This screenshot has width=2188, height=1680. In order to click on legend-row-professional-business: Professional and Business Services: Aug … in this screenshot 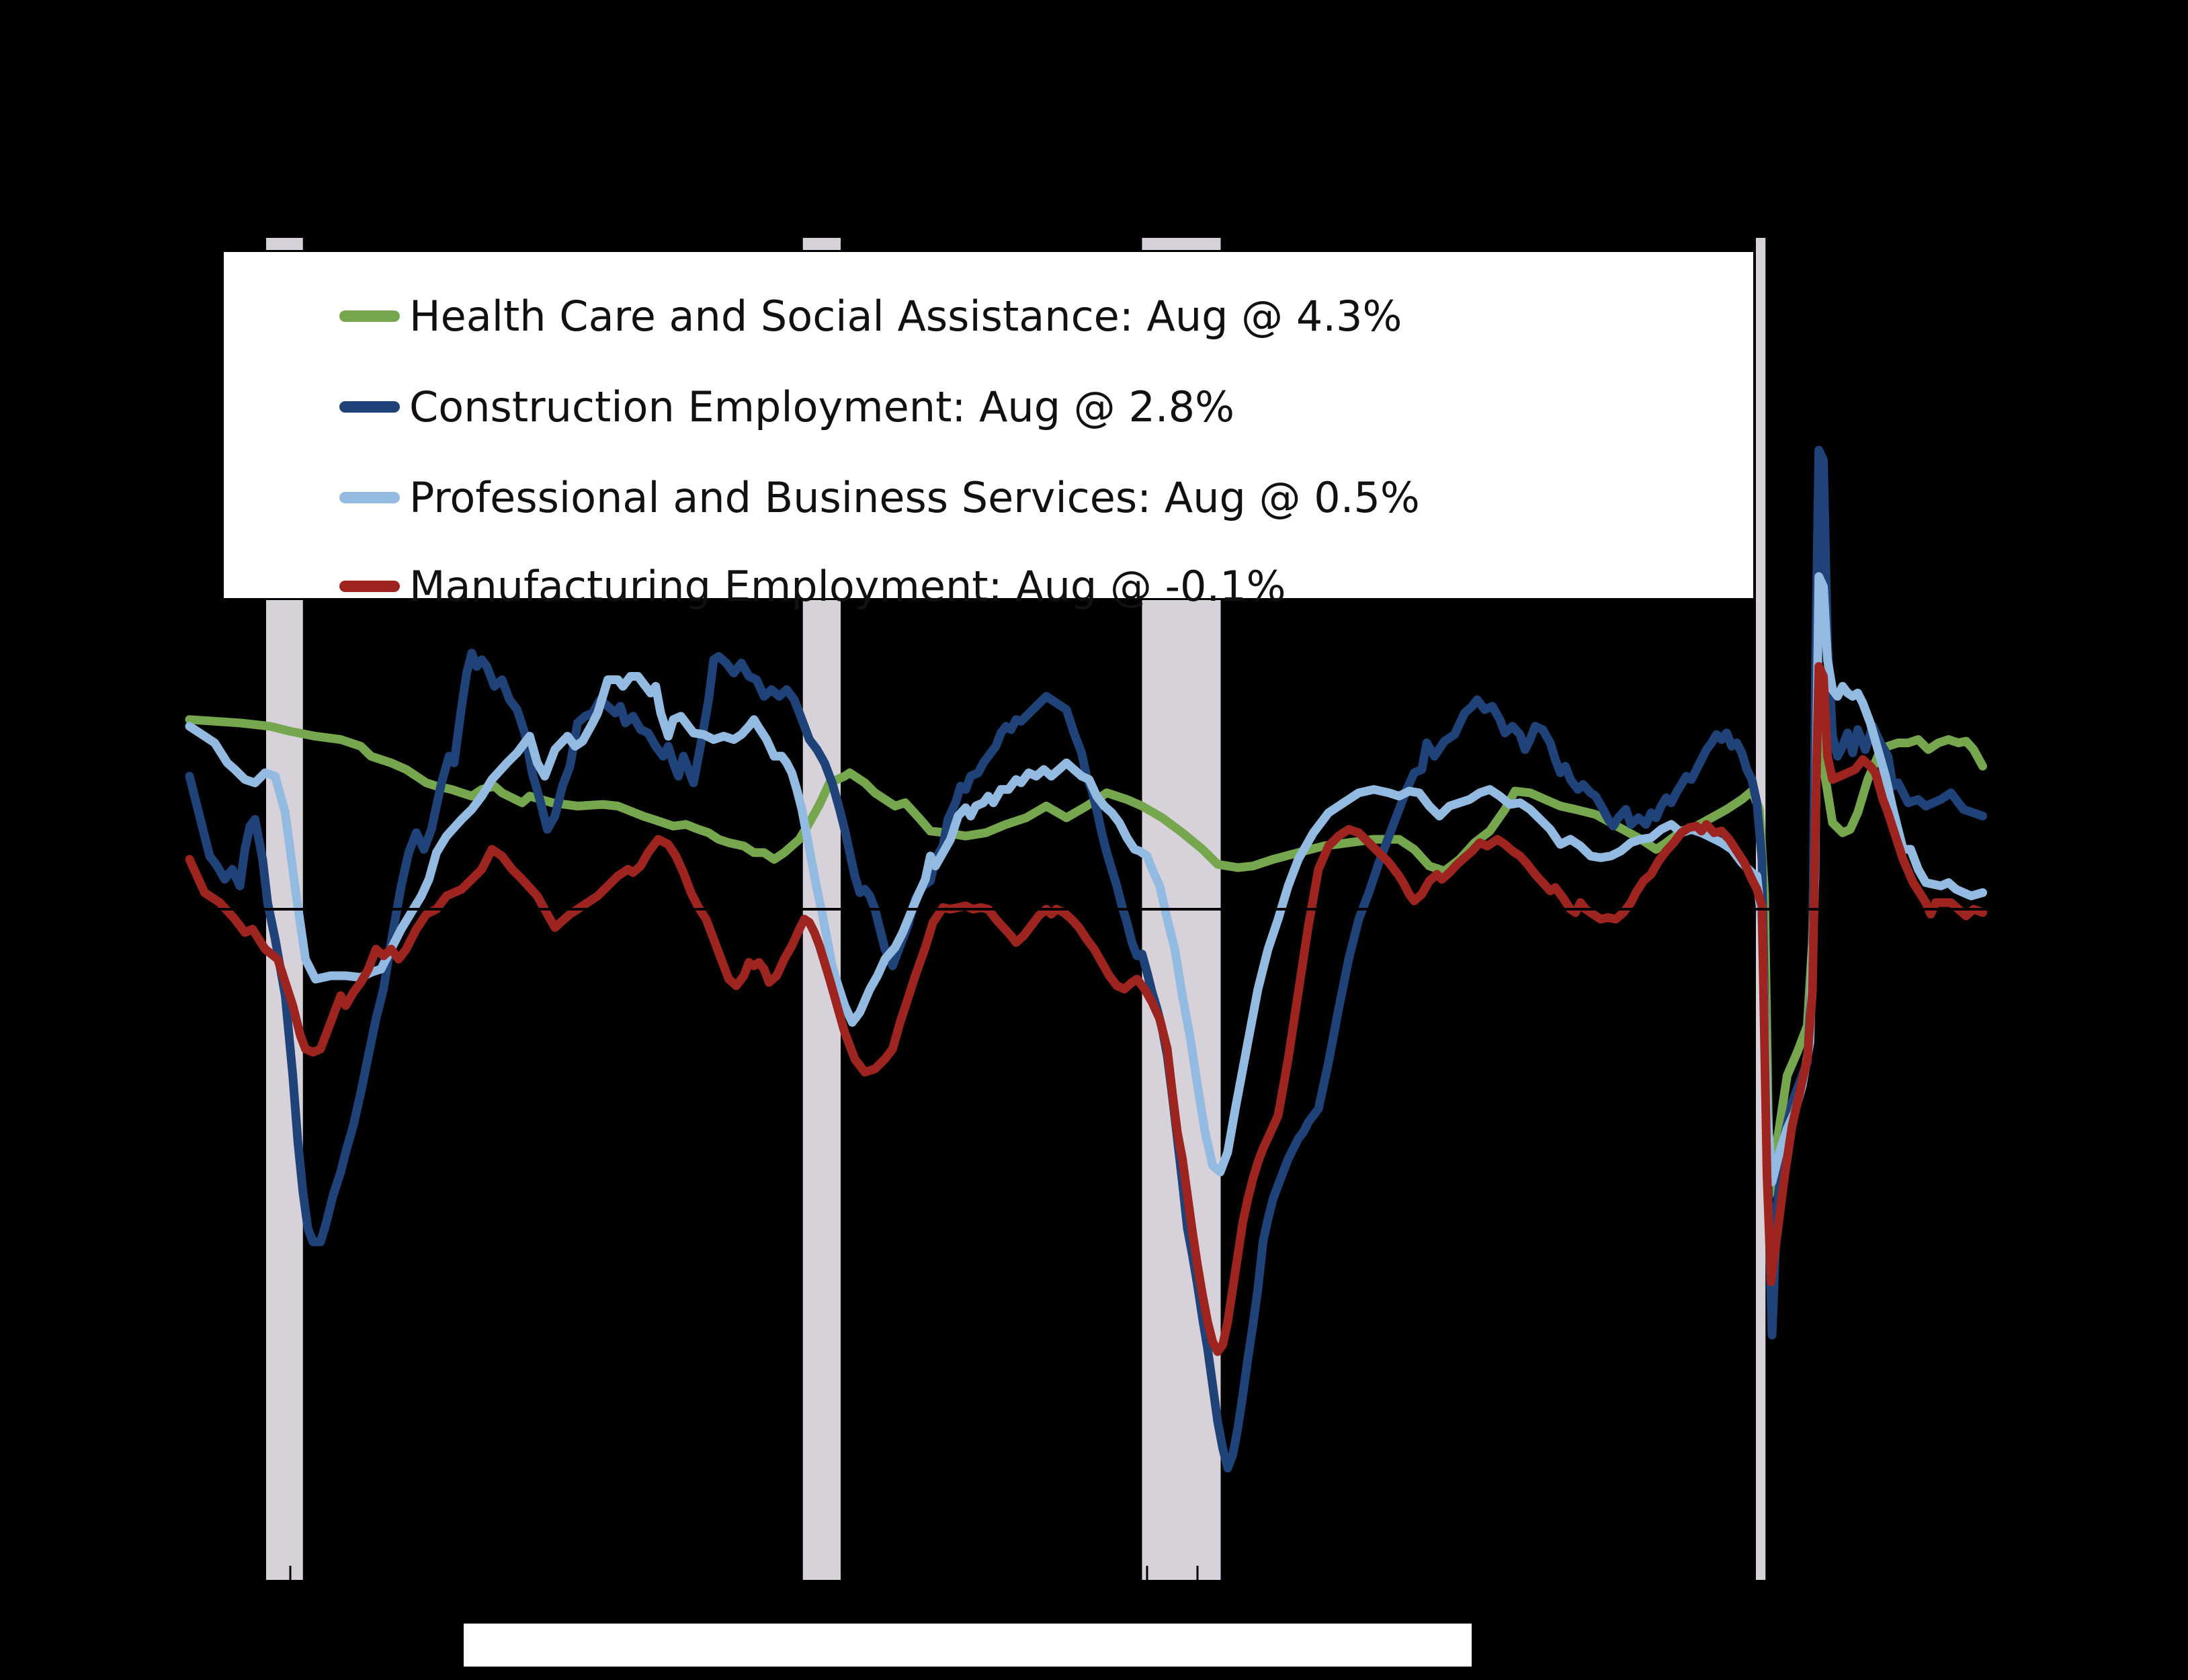, I will do `click(988, 497)`.